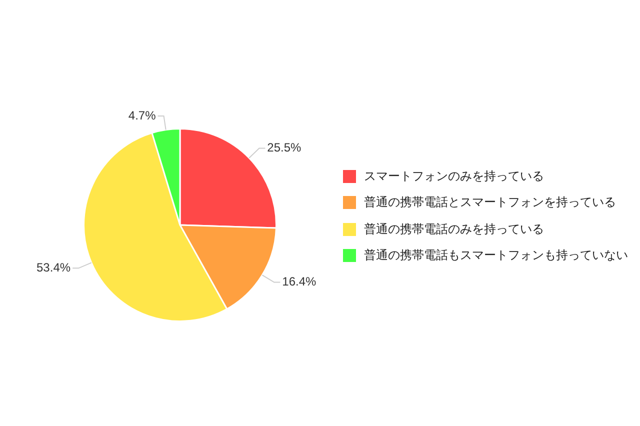 The image size is (640, 426). Describe the element at coordinates (284, 147) in the screenshot. I see `data-label: 25.5%` at that location.